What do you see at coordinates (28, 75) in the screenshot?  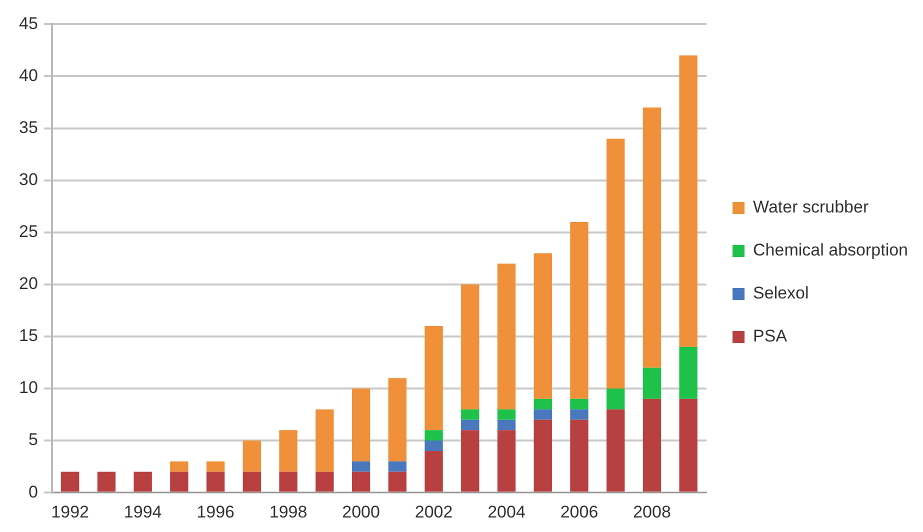 I see `y-tick-label: 40` at bounding box center [28, 75].